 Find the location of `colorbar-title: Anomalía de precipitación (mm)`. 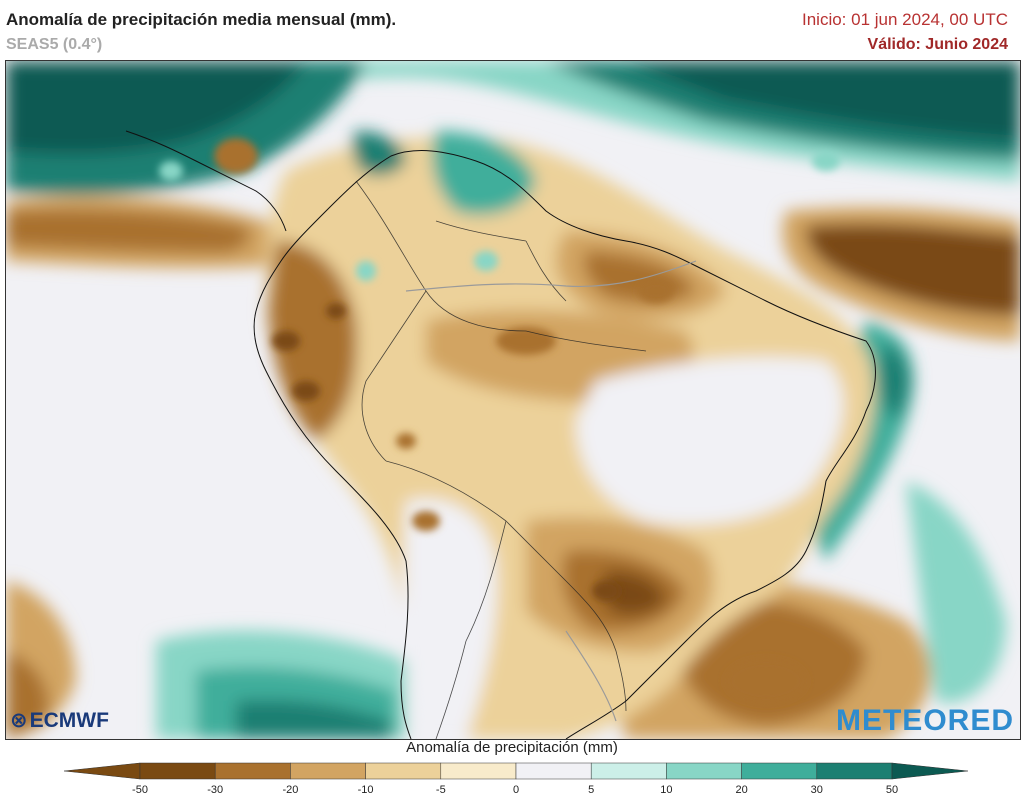

colorbar-title: Anomalía de precipitación (mm) is located at coordinates (512, 747).